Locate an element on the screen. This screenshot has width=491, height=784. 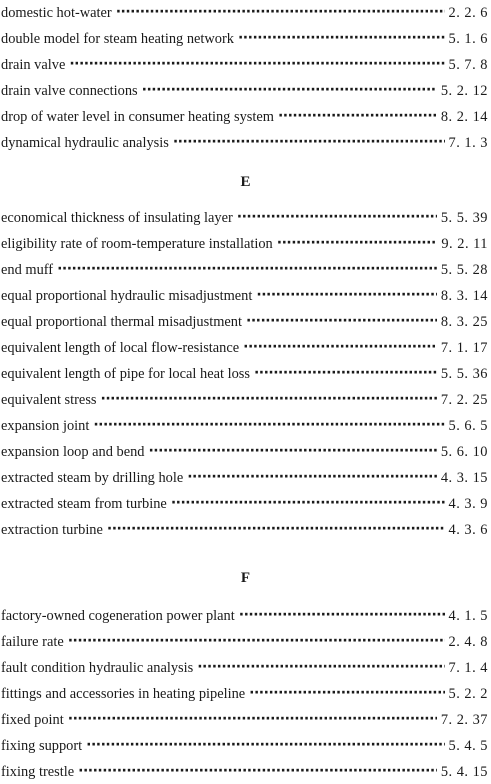
index-reference: 7. 2. 25 is located at coordinates (464, 400).